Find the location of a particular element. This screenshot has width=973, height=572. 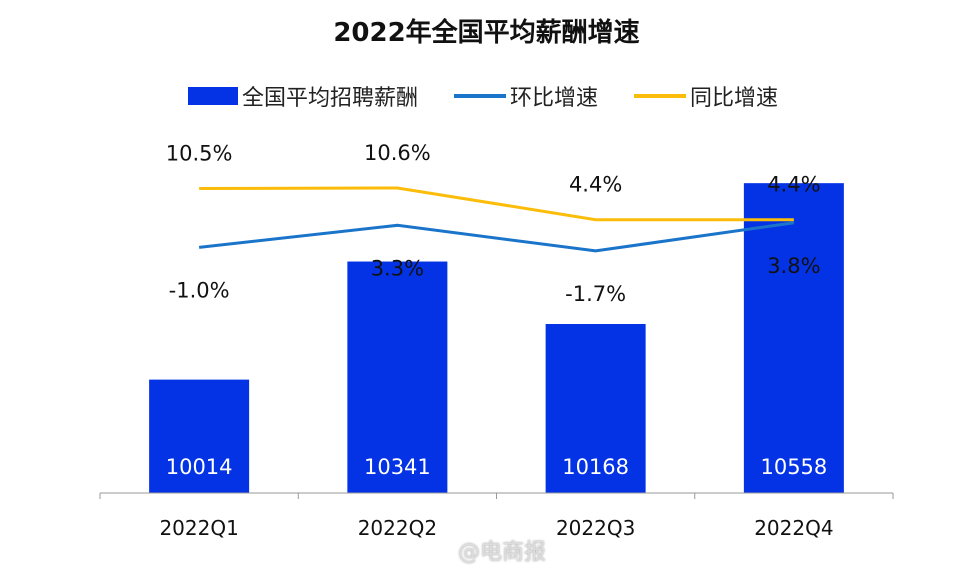

legend-label: 同比增速 is located at coordinates (734, 98).